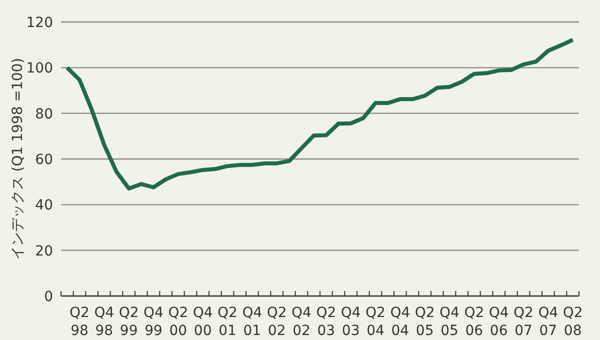  I want to click on x-tick-label: Q4 05, so click(450, 322).